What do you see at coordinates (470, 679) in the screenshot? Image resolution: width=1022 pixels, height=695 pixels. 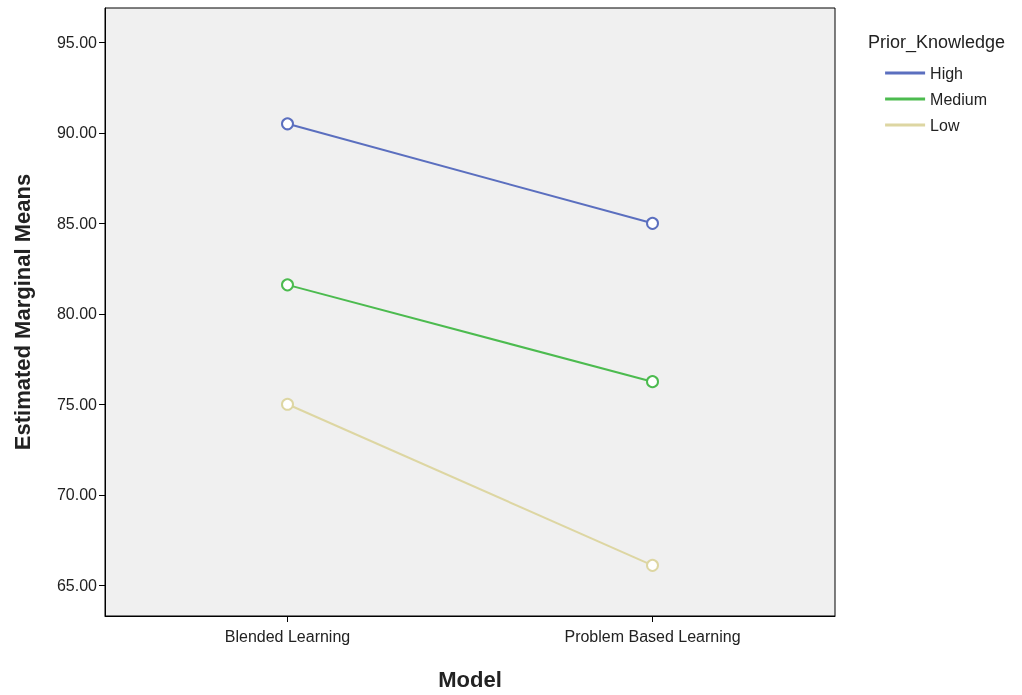 I see `x-axis-title: Model` at bounding box center [470, 679].